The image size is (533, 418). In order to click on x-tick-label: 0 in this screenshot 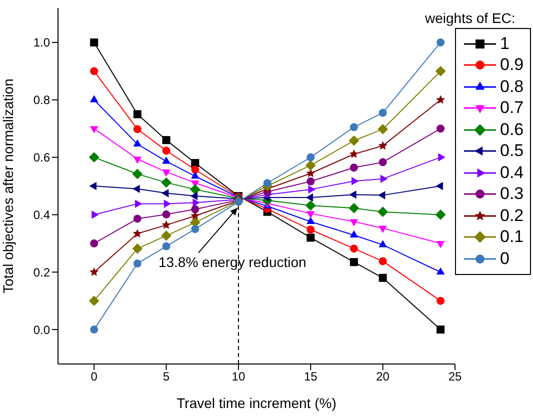, I will do `click(94, 377)`.